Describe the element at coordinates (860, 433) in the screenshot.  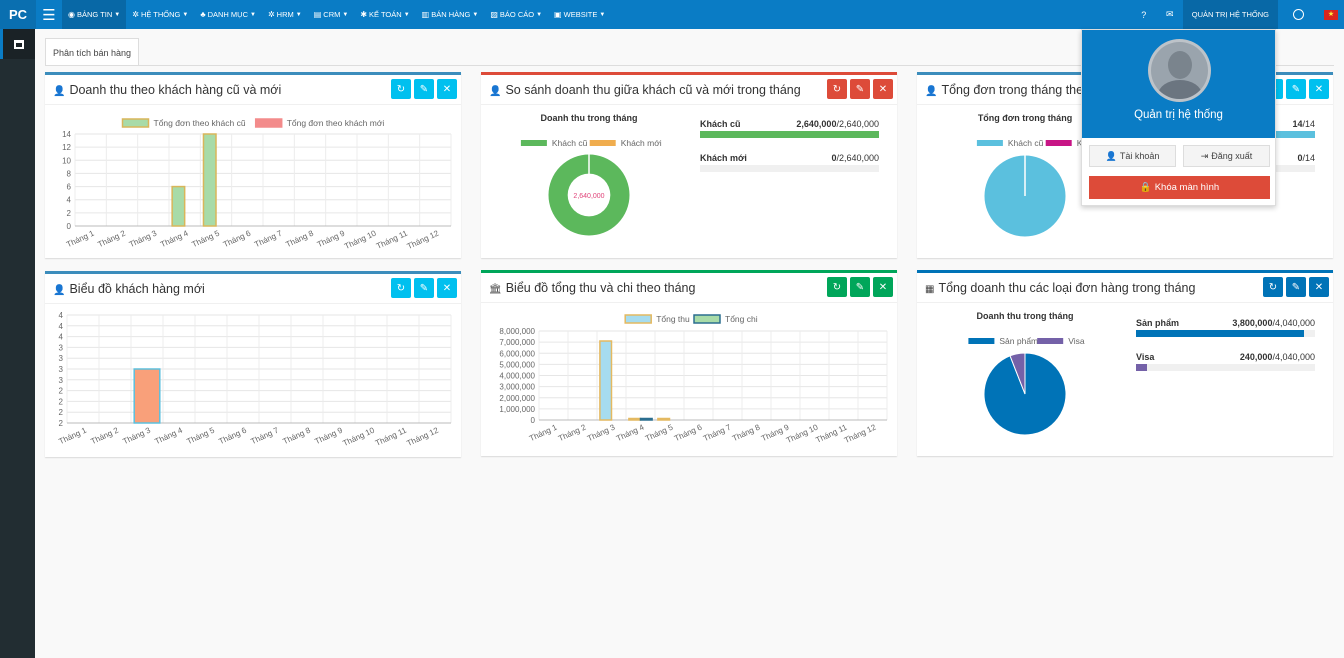
I see `x-tick-label: Tháng 12` at that location.